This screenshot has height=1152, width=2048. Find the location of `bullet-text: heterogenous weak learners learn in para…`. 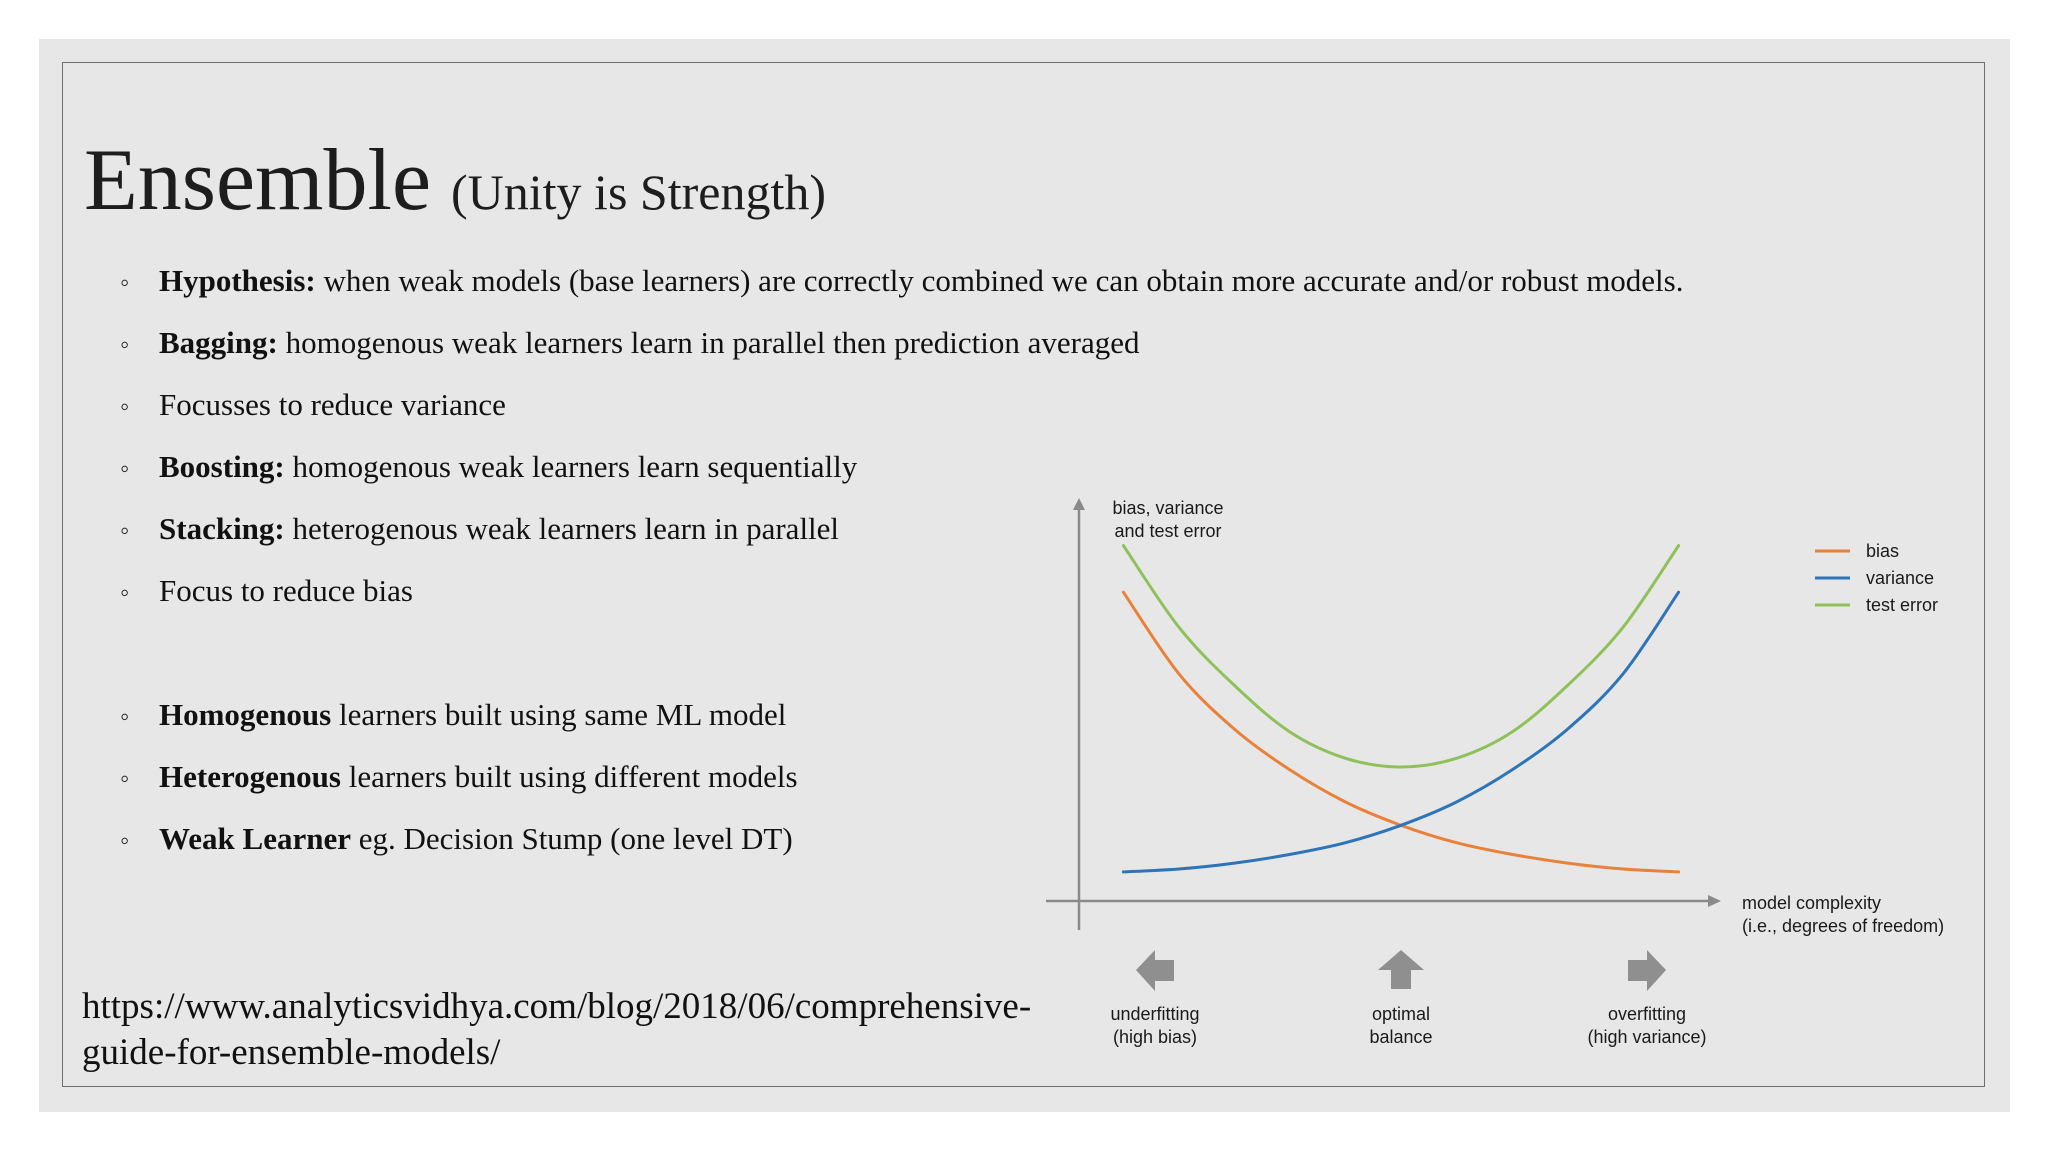

bullet-text: heterogenous weak learners learn in para… is located at coordinates (562, 528).